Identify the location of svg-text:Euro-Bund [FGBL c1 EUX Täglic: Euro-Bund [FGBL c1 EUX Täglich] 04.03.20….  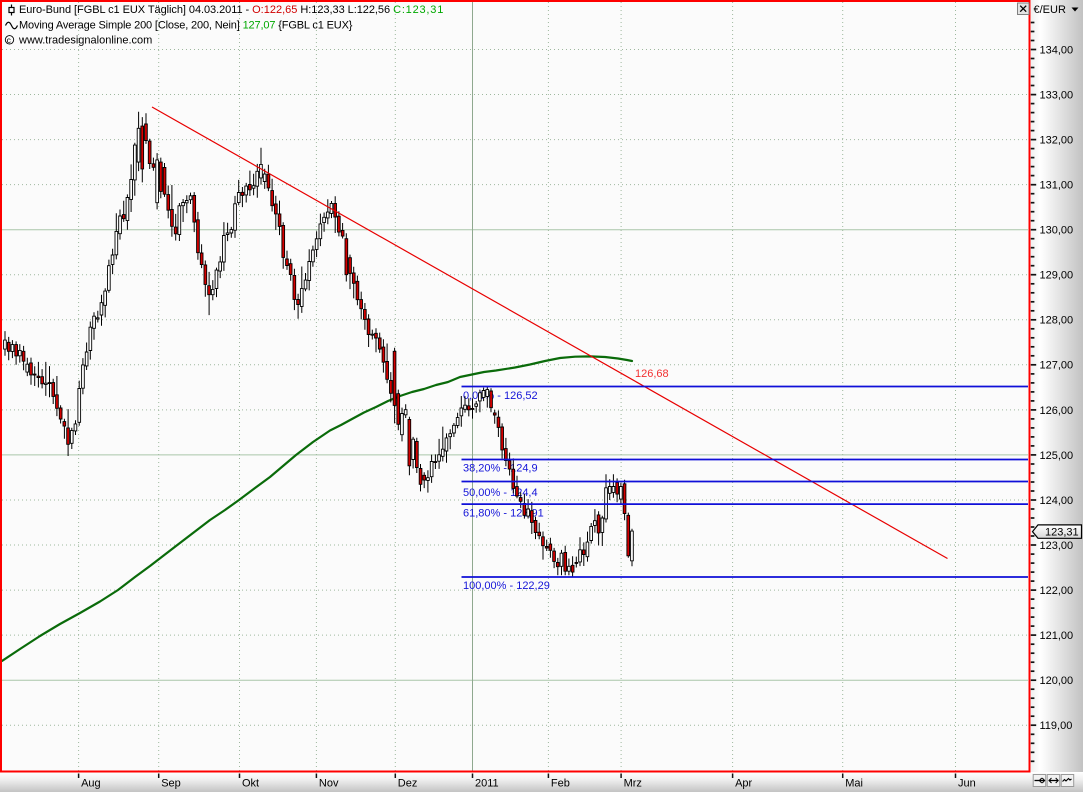
(231, 10).